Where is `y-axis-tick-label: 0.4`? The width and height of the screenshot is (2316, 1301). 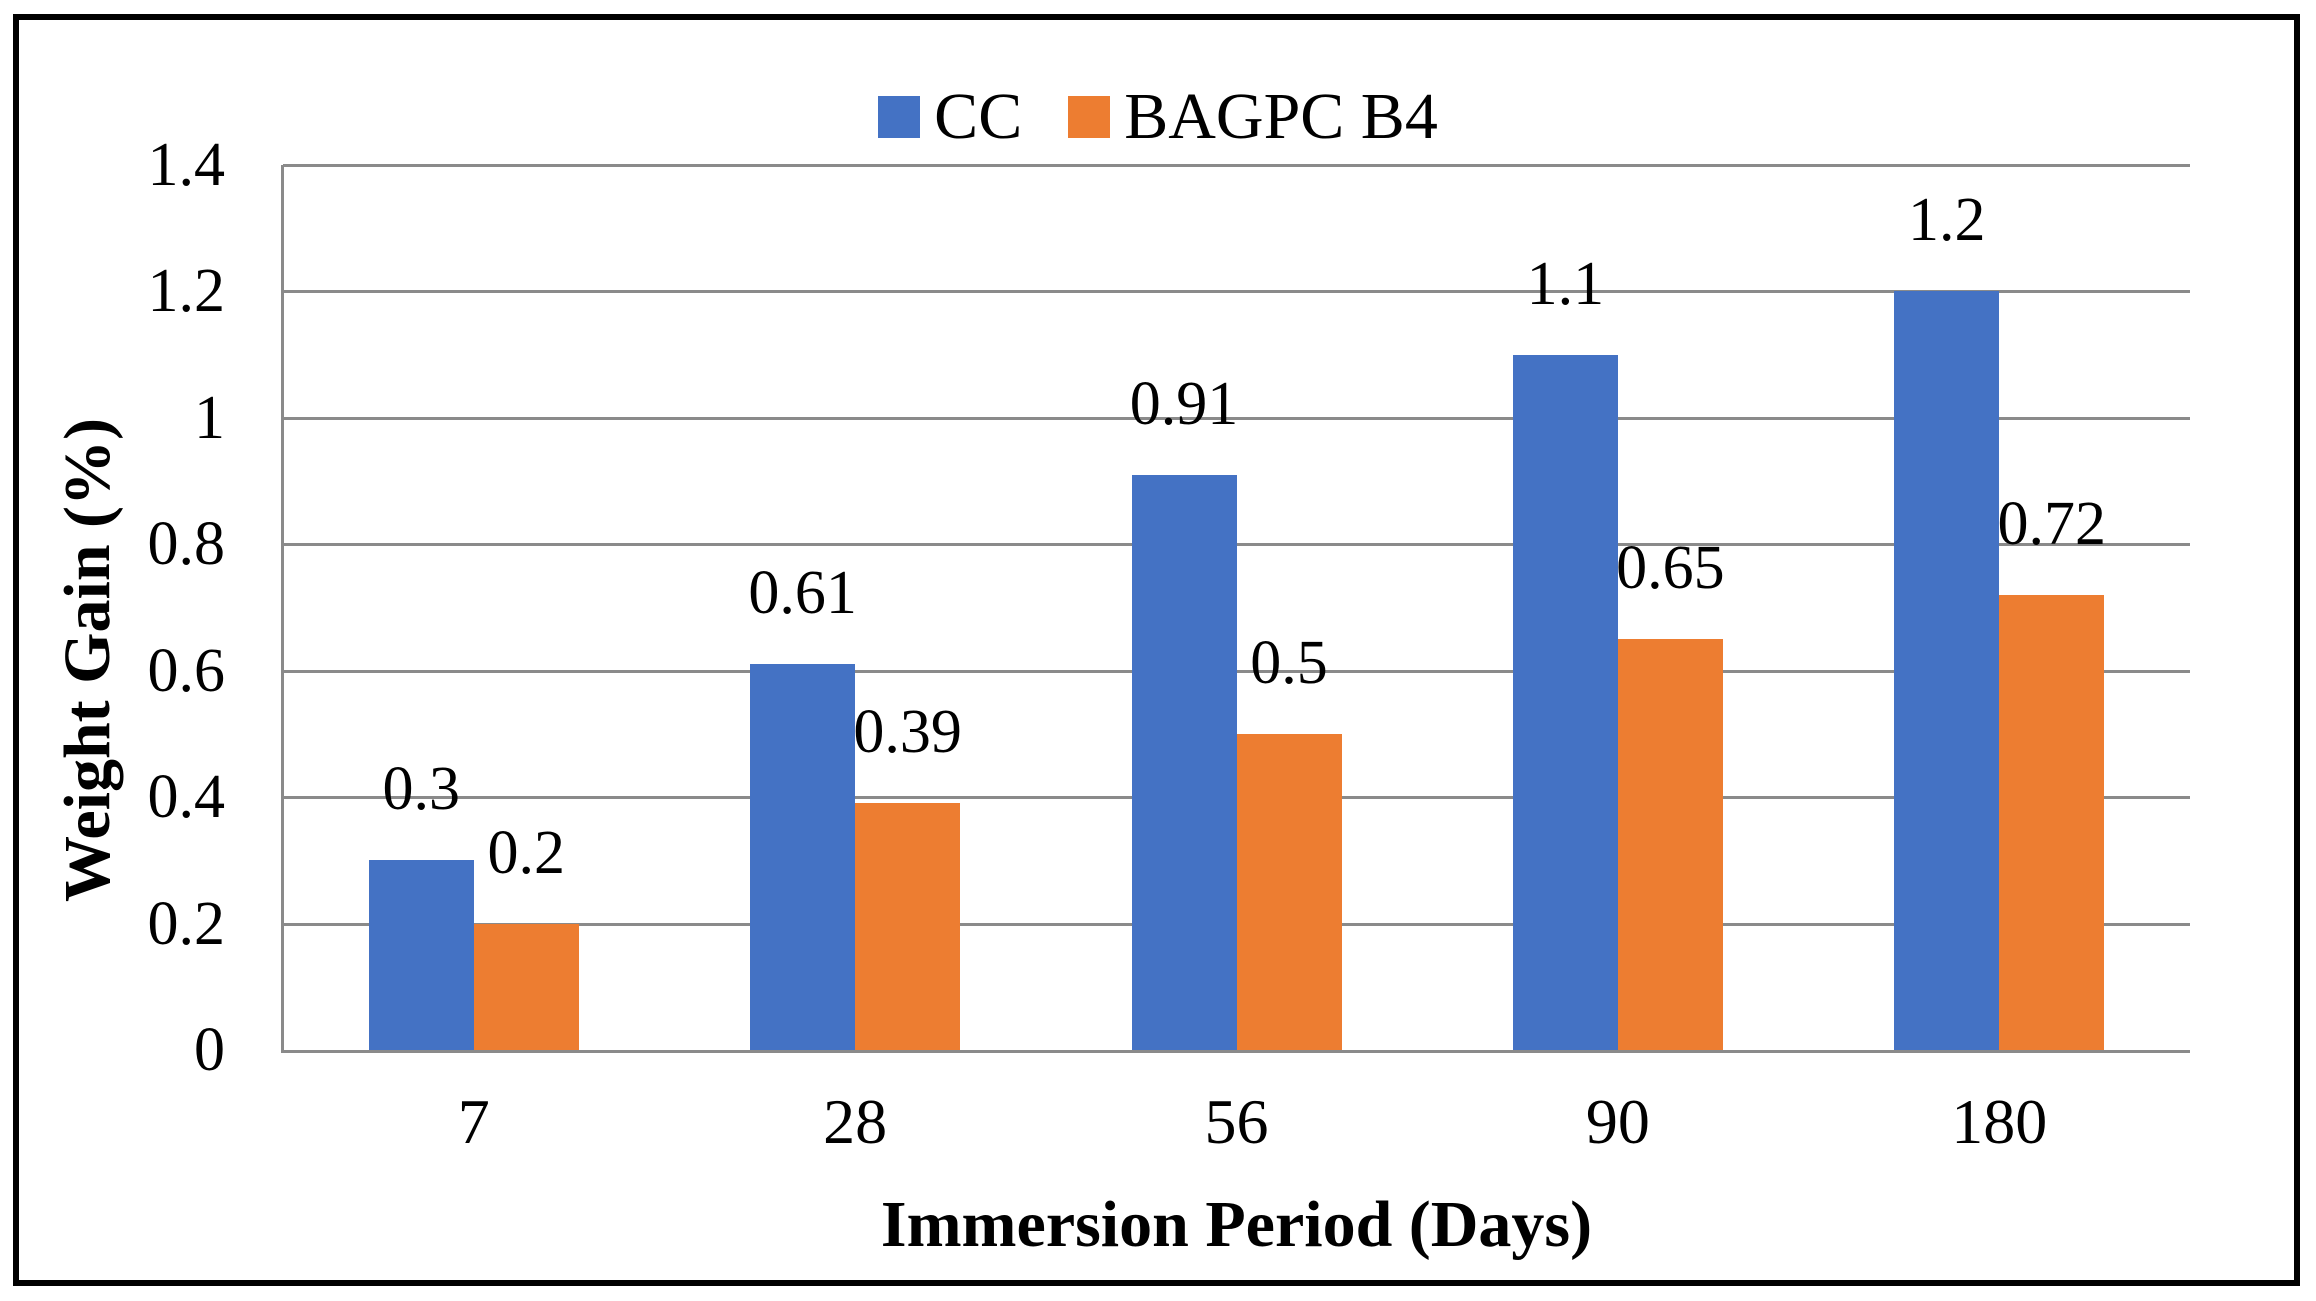 y-axis-tick-label: 0.4 is located at coordinates (186, 797).